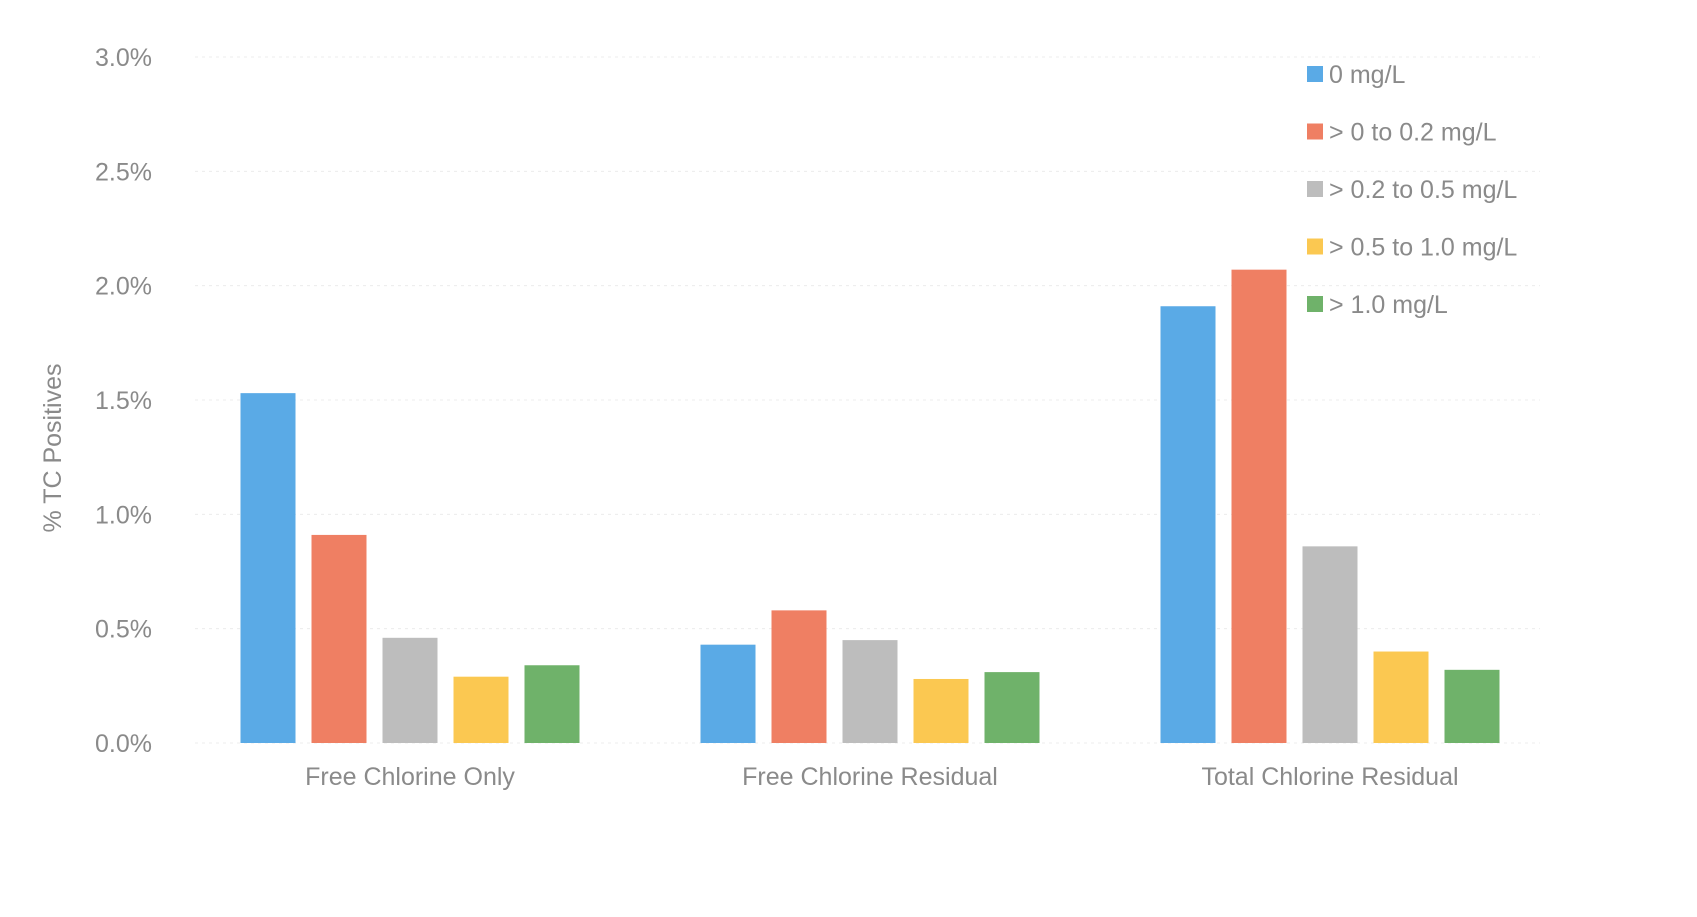 The image size is (1697, 917). I want to click on legend-label: > 1.0 mg/L, so click(1388, 305).